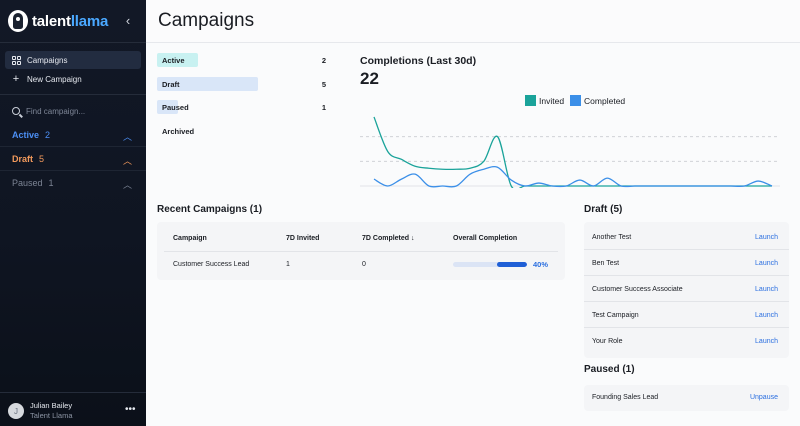  I want to click on completion-percent: 40%, so click(541, 264).